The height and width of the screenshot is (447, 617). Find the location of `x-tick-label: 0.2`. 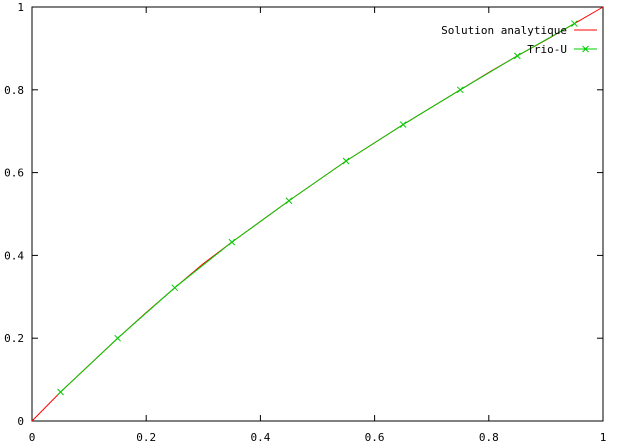

x-tick-label: 0.2 is located at coordinates (146, 437).